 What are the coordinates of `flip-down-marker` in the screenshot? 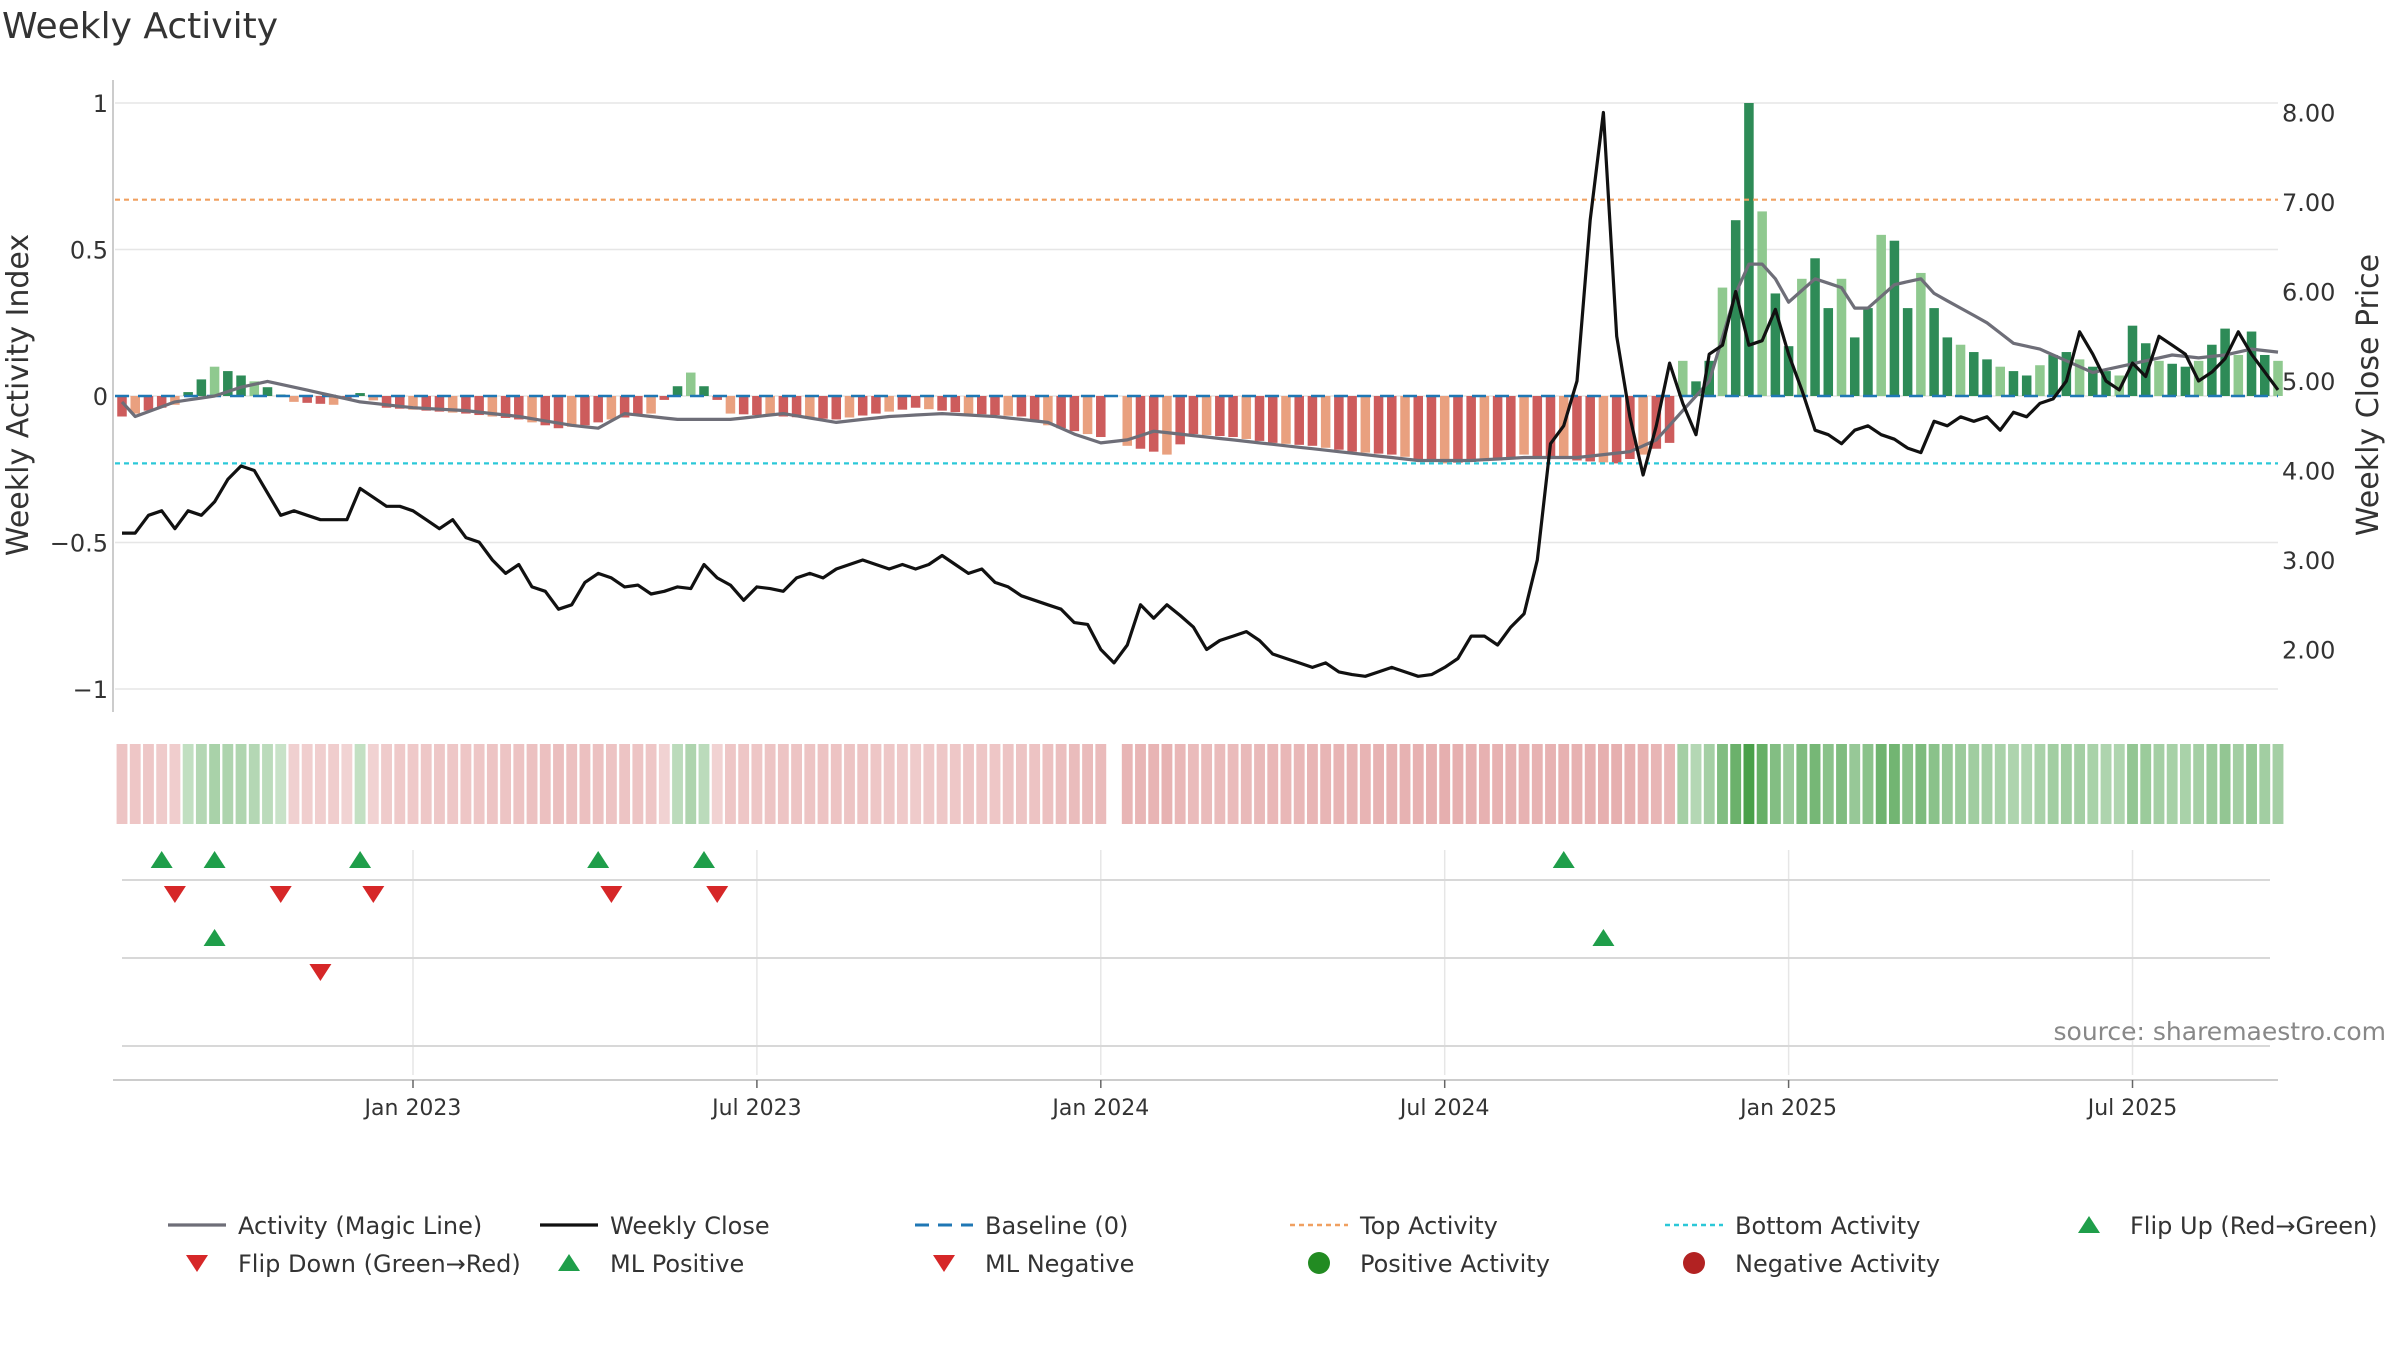 It's located at (280, 894).